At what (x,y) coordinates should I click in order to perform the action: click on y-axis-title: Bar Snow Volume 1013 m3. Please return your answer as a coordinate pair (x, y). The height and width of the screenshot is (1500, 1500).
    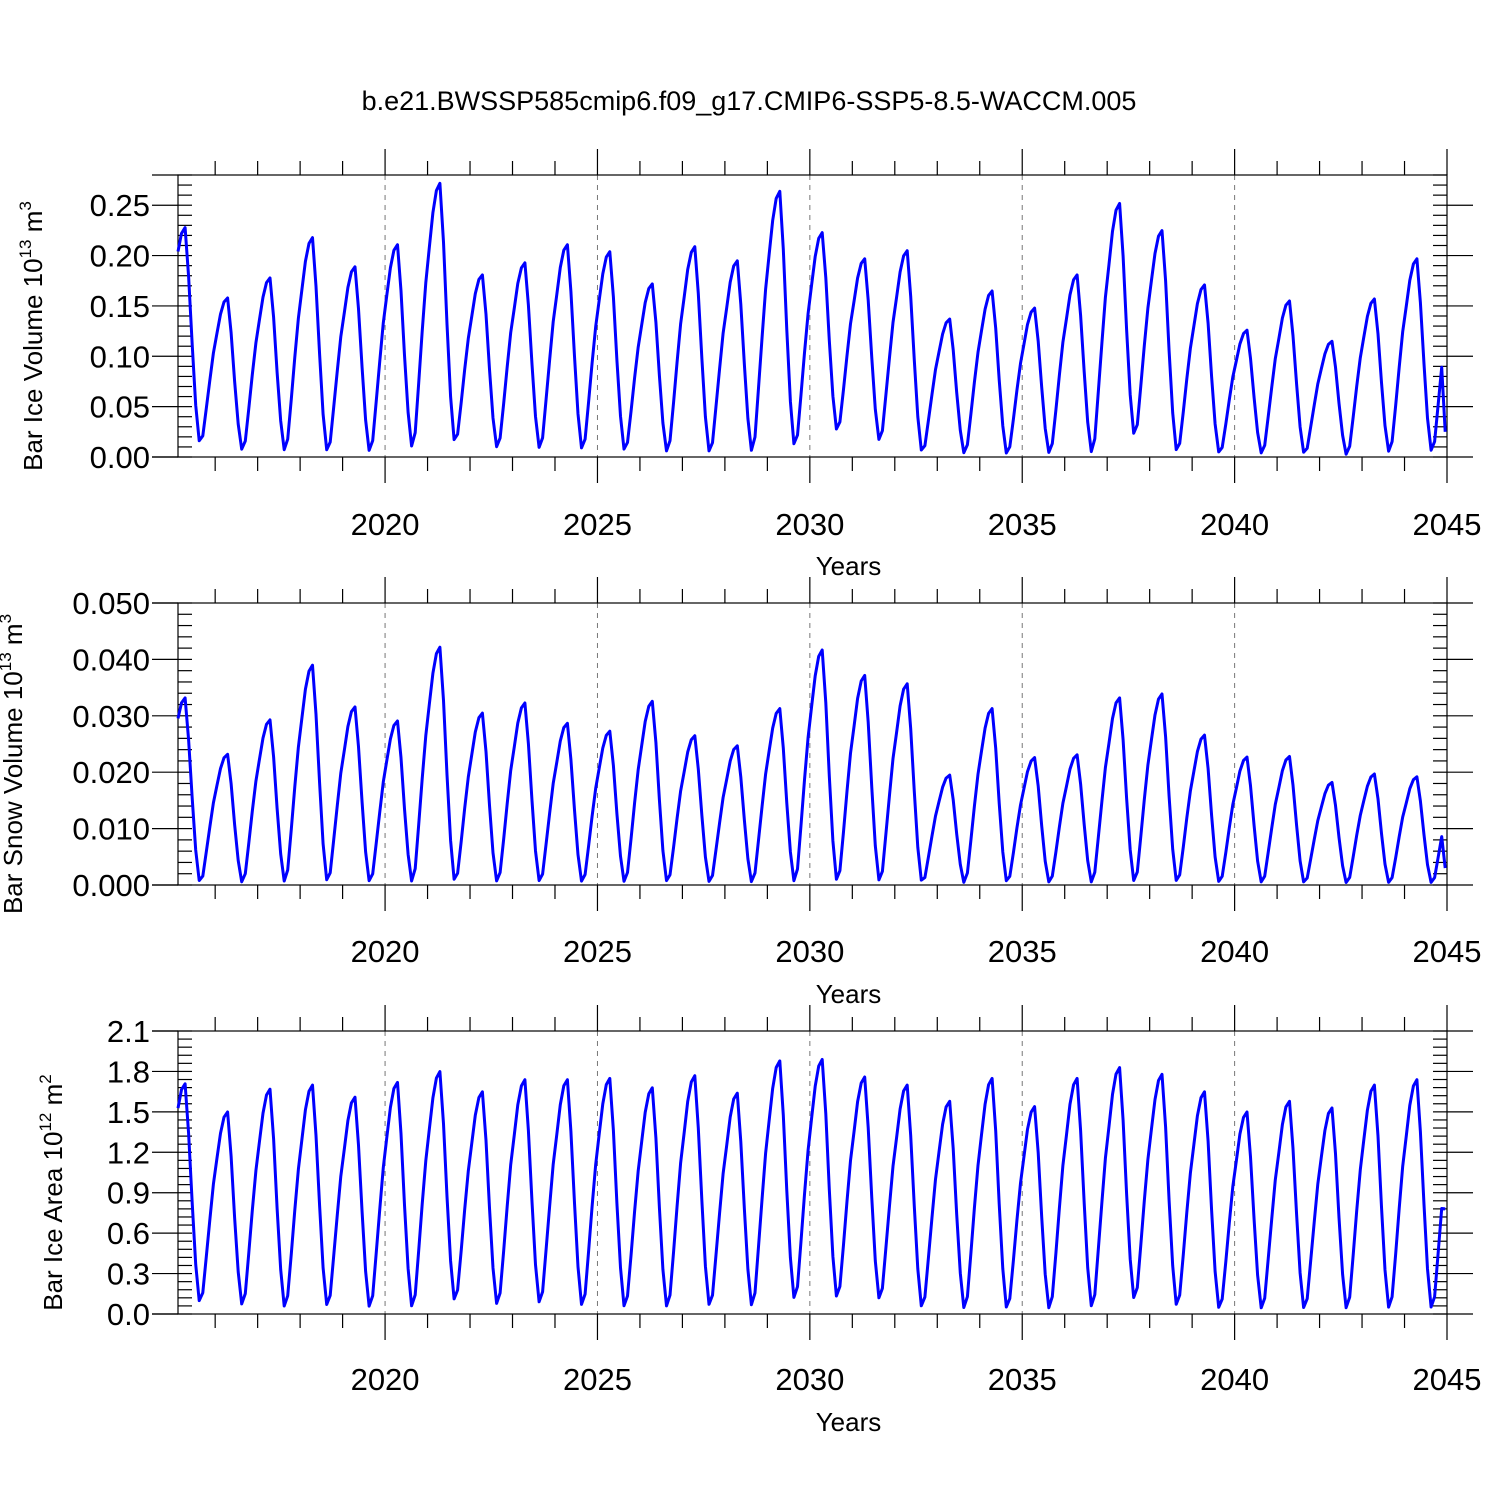
    Looking at the image, I should click on (14, 764).